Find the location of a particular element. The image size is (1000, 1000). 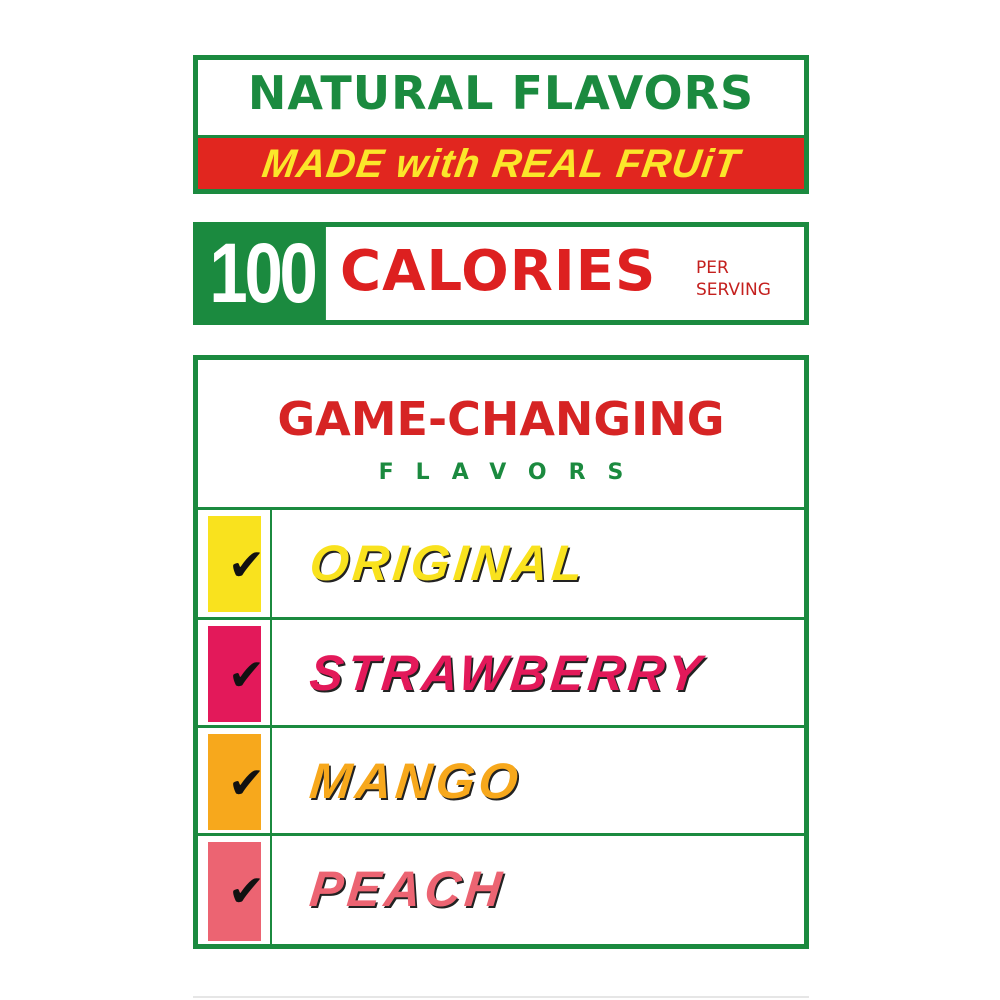

flavor-row-peach: ✔ PEACH is located at coordinates (501, 890).